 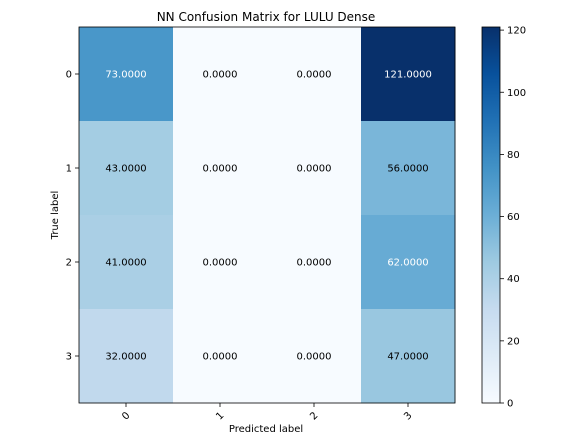 I want to click on cell-label-r1-c1: 0.0000, so click(x=220, y=169).